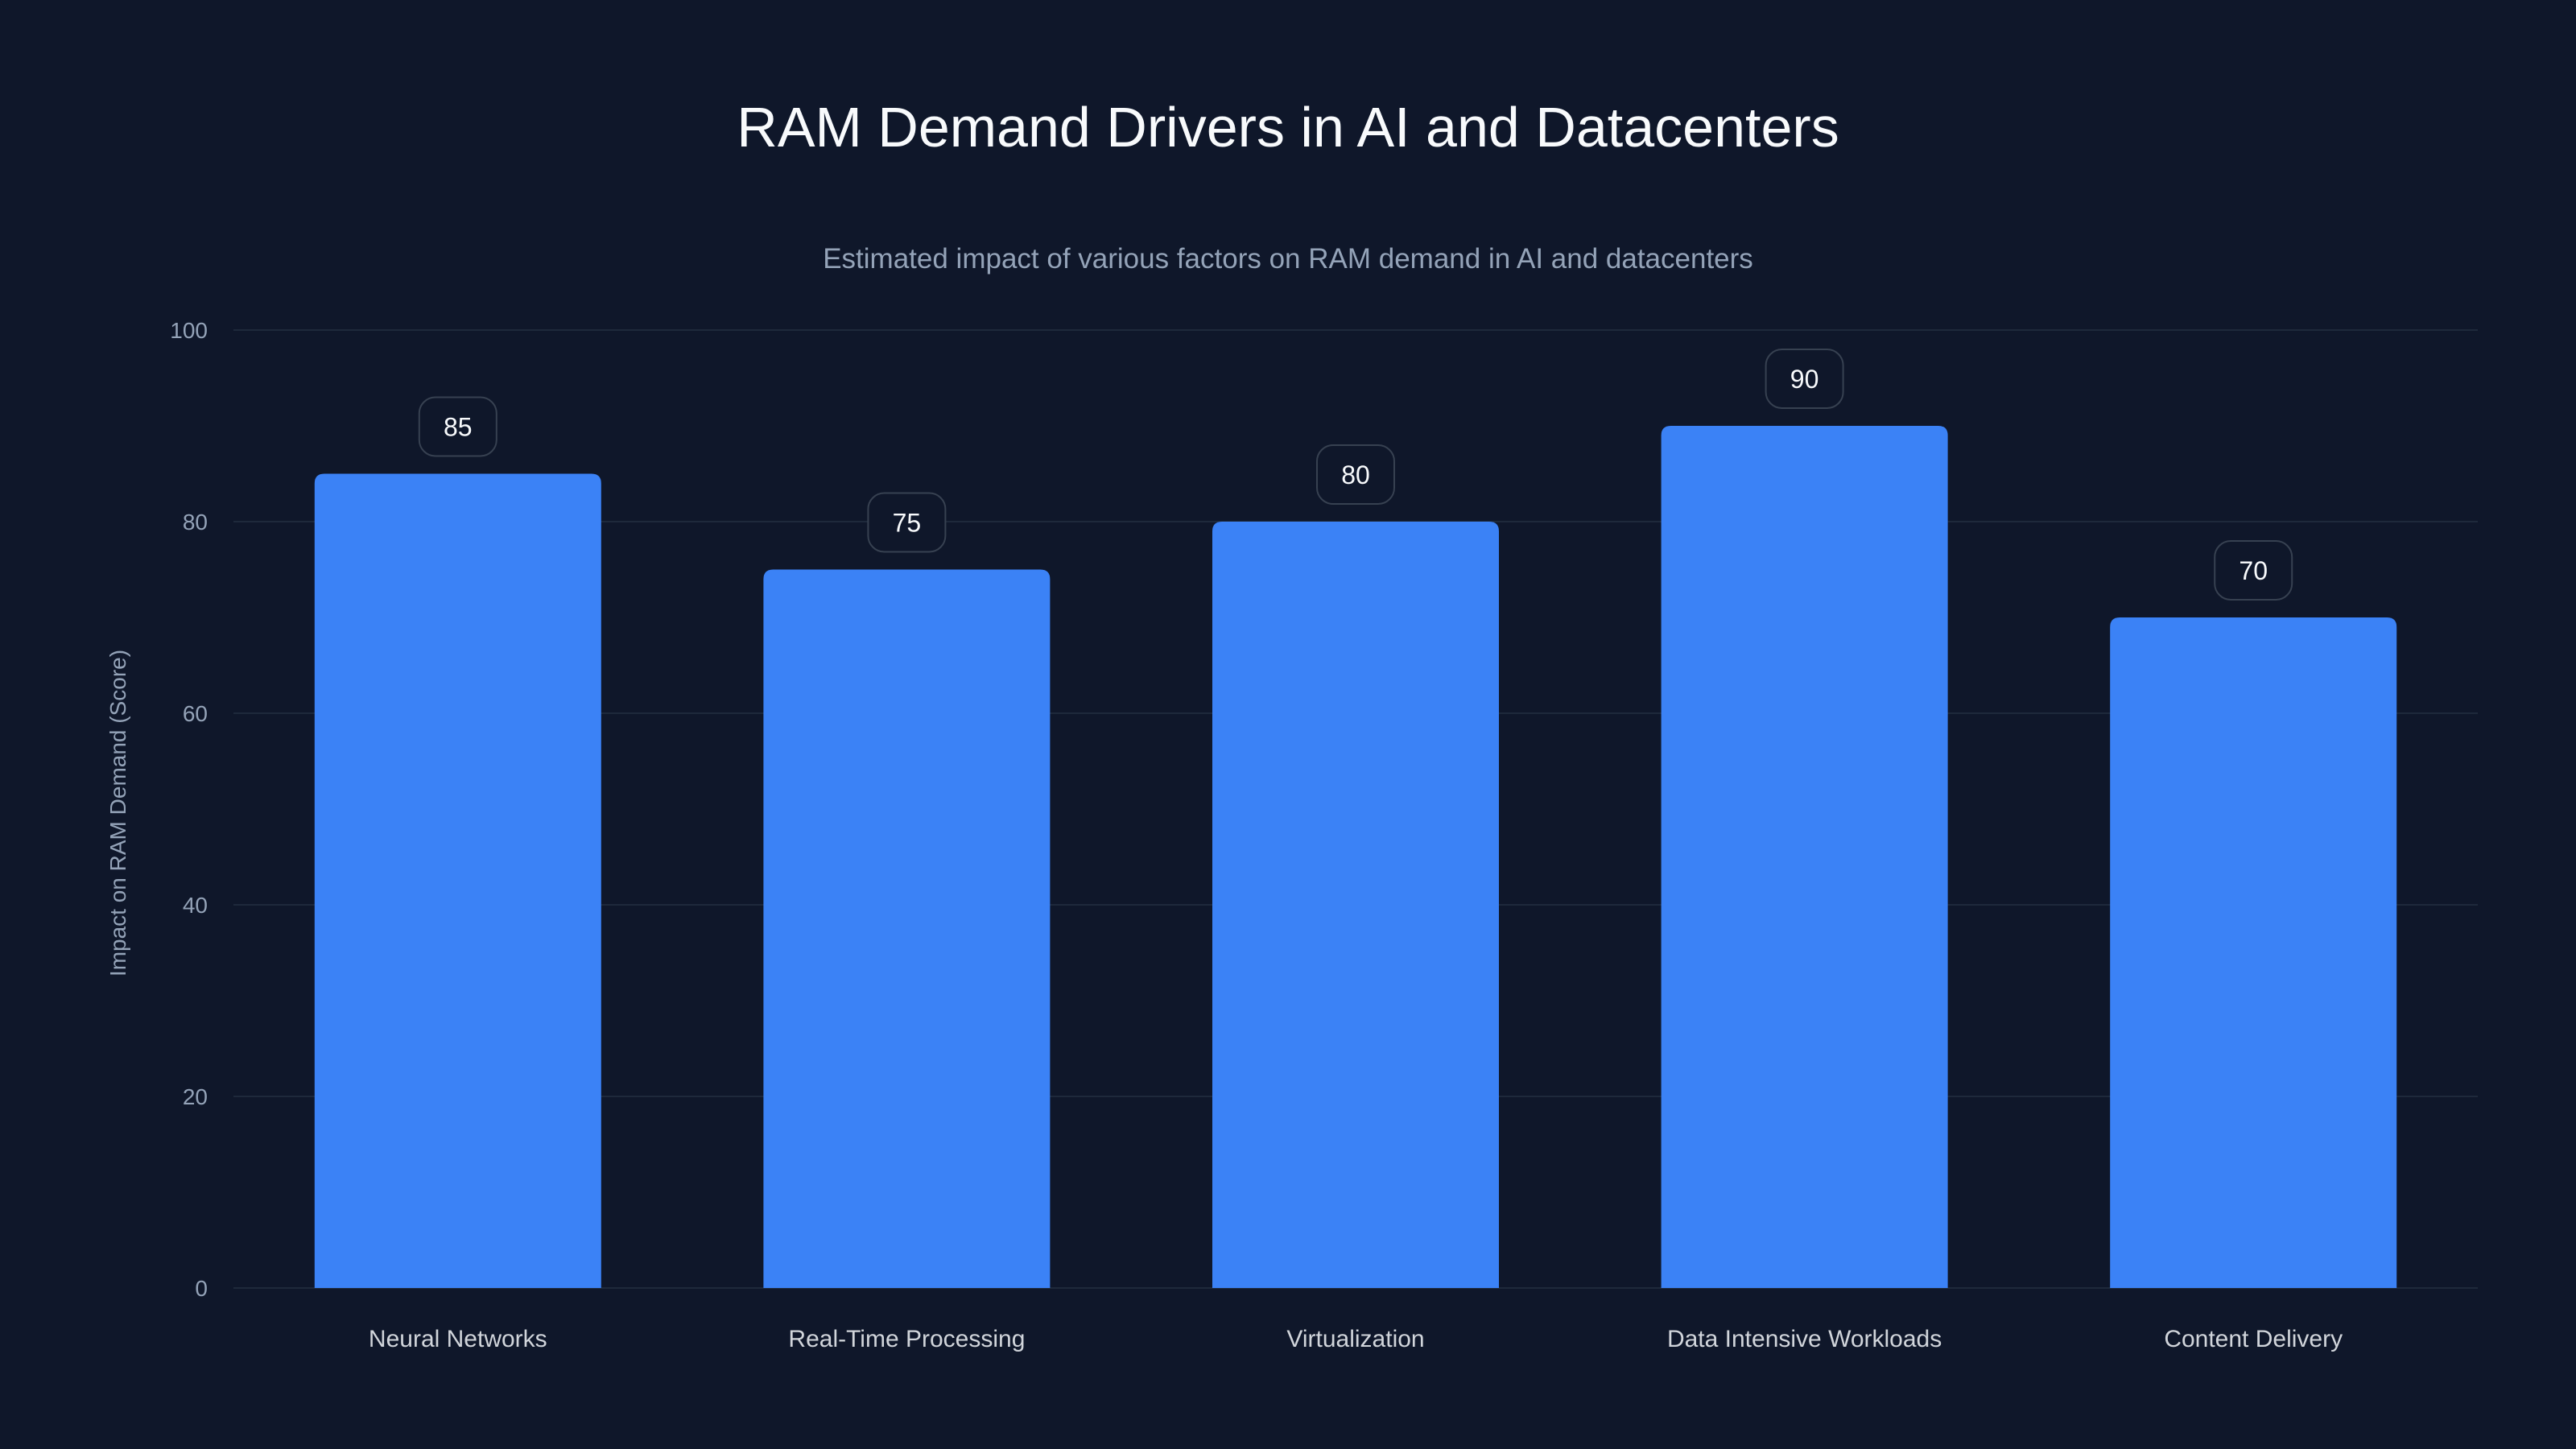  I want to click on data-label: 85, so click(458, 427).